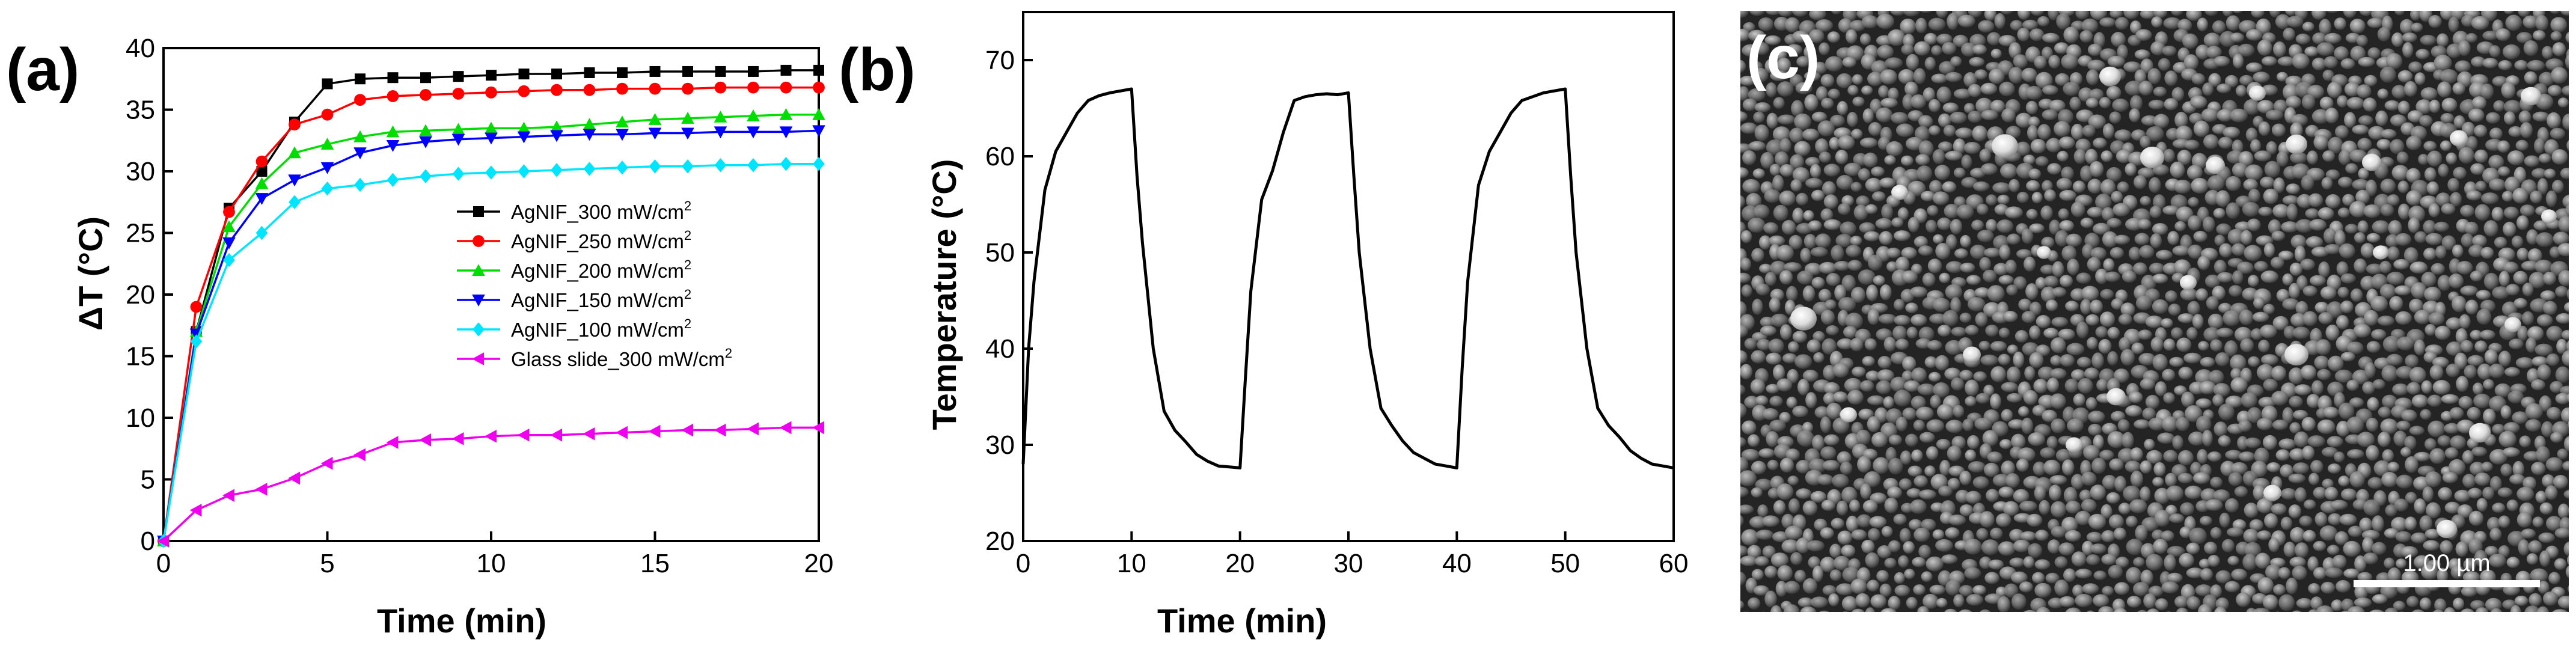 Image resolution: width=2576 pixels, height=648 pixels. Describe the element at coordinates (819, 564) in the screenshot. I see `a-x-tick-label: 20` at that location.